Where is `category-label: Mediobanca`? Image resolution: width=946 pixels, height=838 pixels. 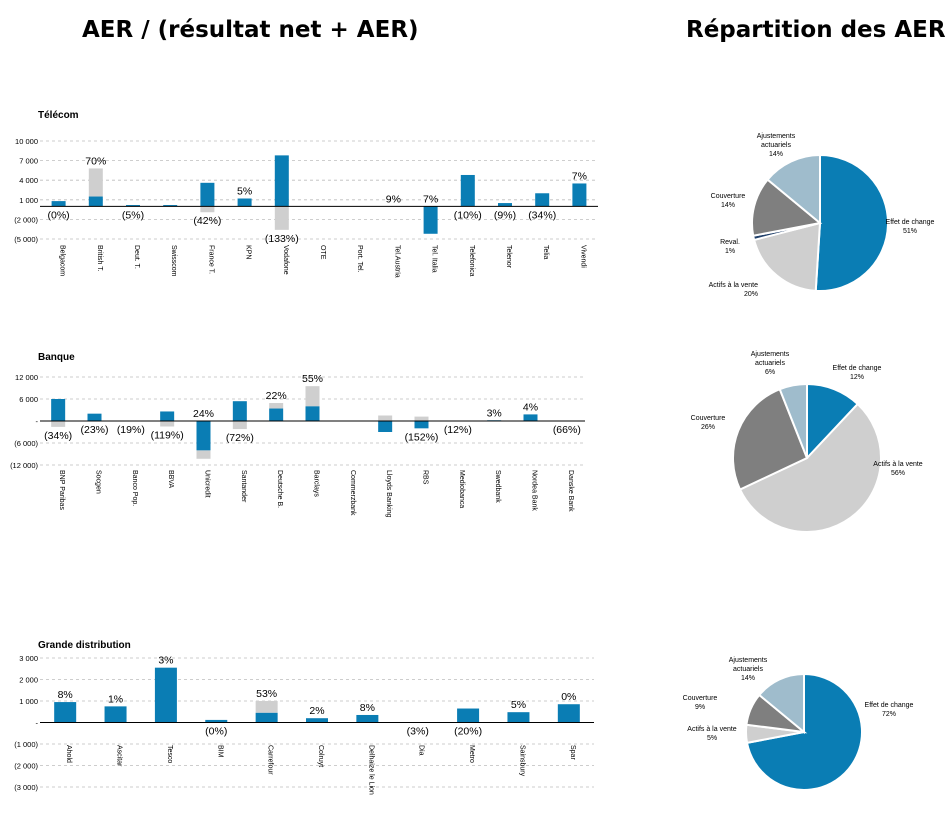
category-label: Mediobanca is located at coordinates (461, 489).